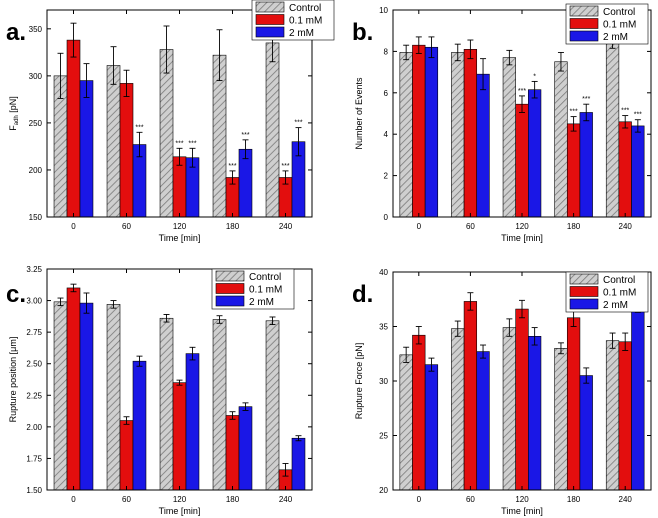  I want to click on y-tick-label: 4, so click(386, 134).